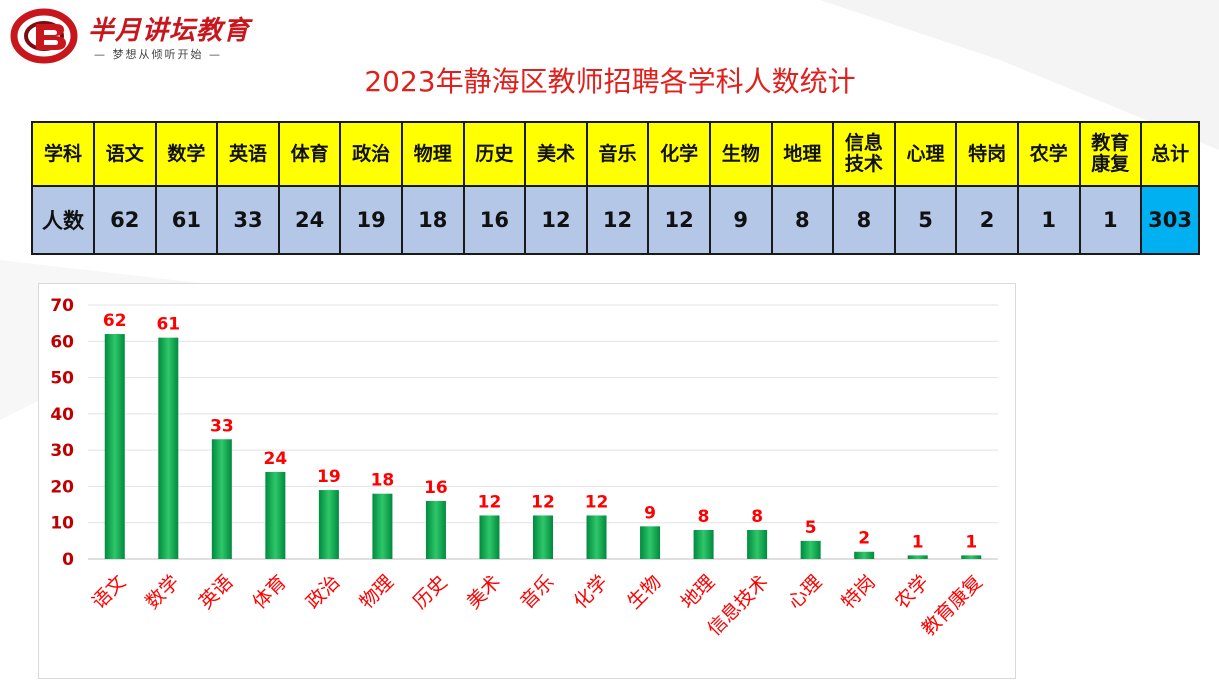 The image size is (1219, 683). I want to click on subject-cell: 教育康复, so click(1110, 154).